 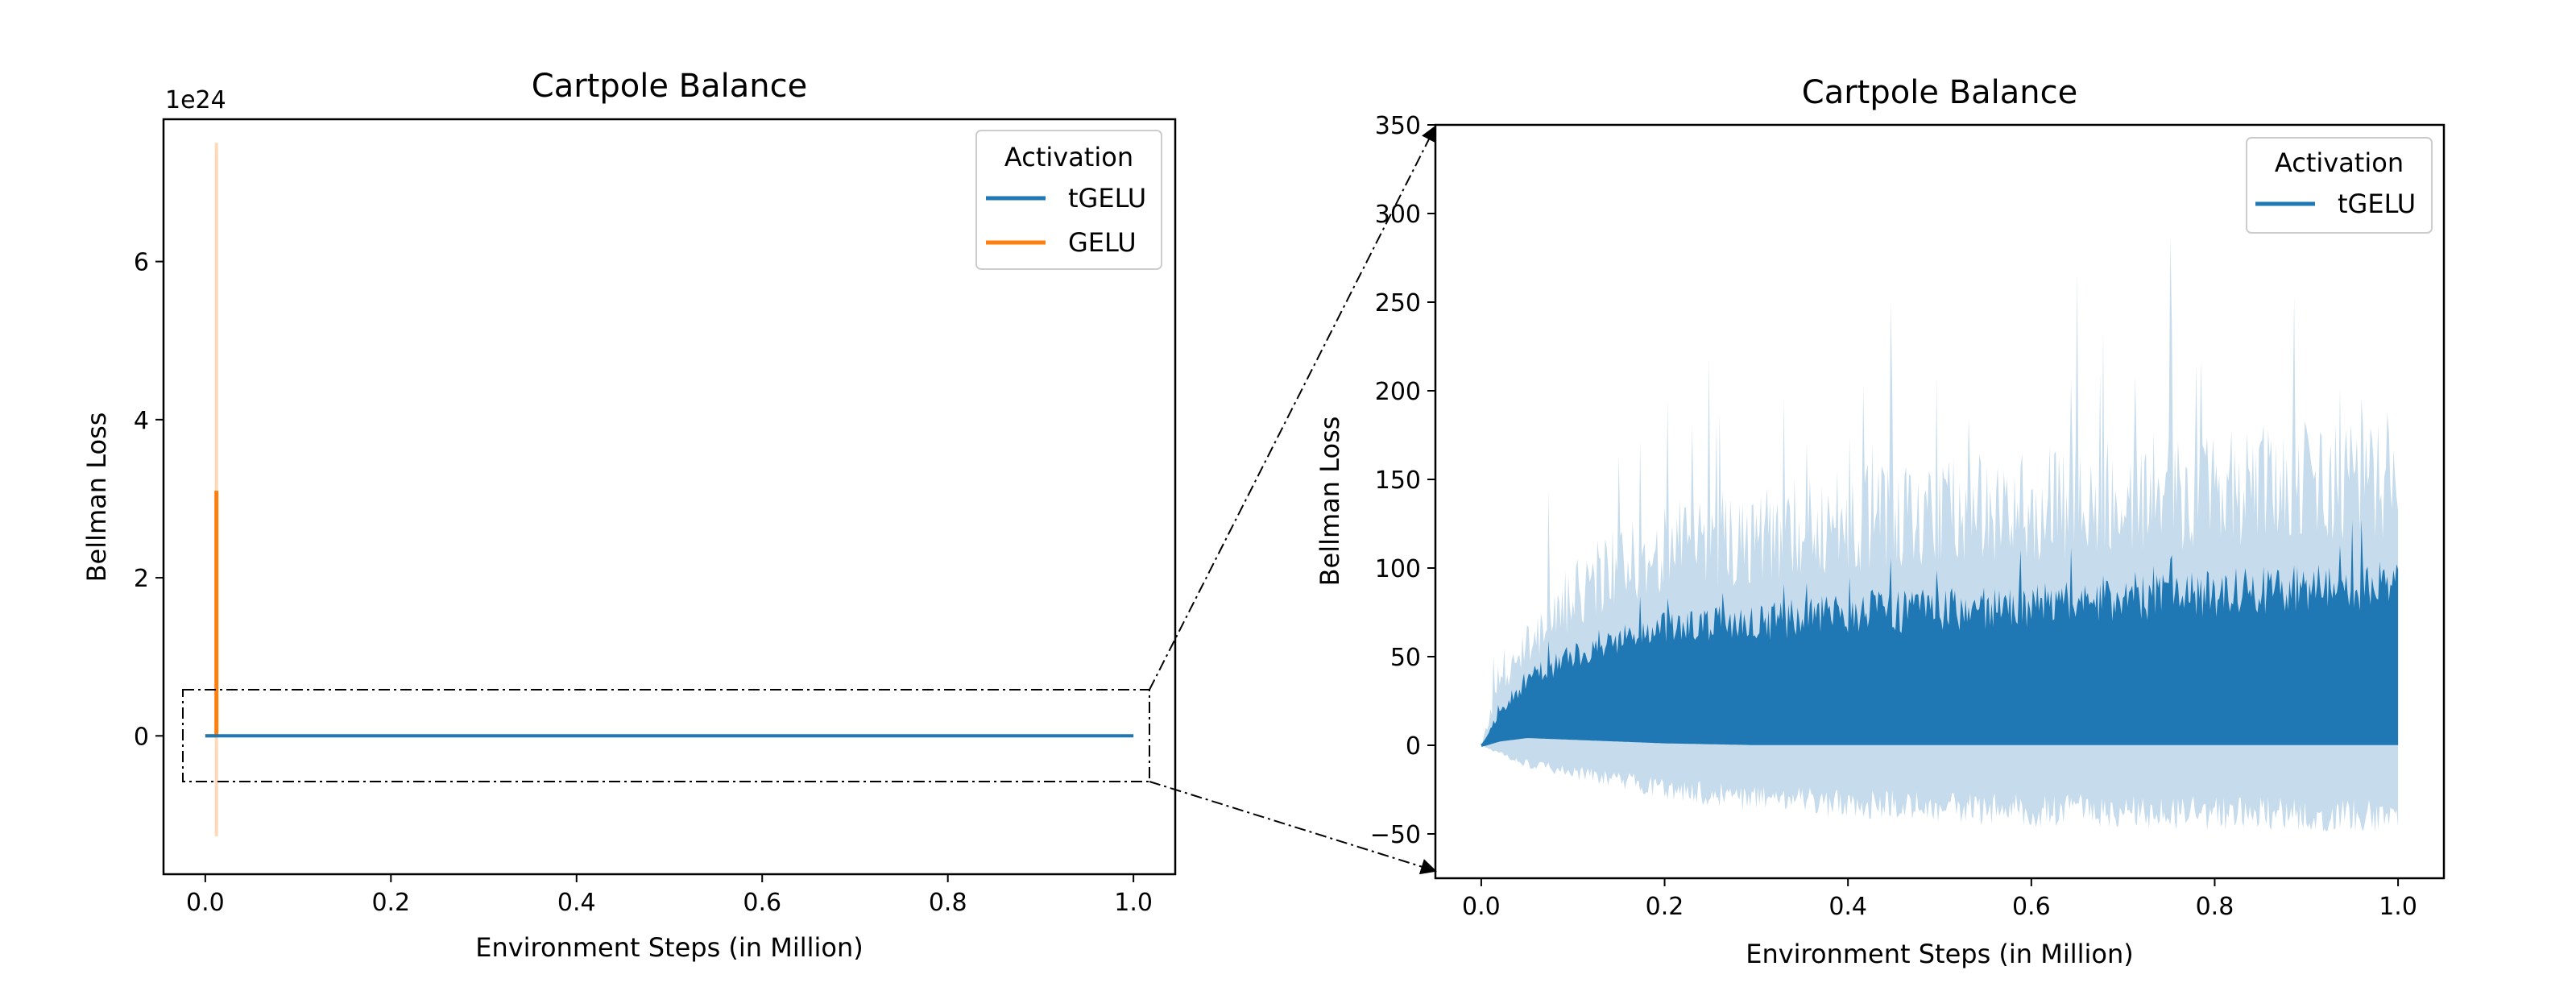 What do you see at coordinates (576, 903) in the screenshot?
I see `left-x-tick-label-2: 0.4` at bounding box center [576, 903].